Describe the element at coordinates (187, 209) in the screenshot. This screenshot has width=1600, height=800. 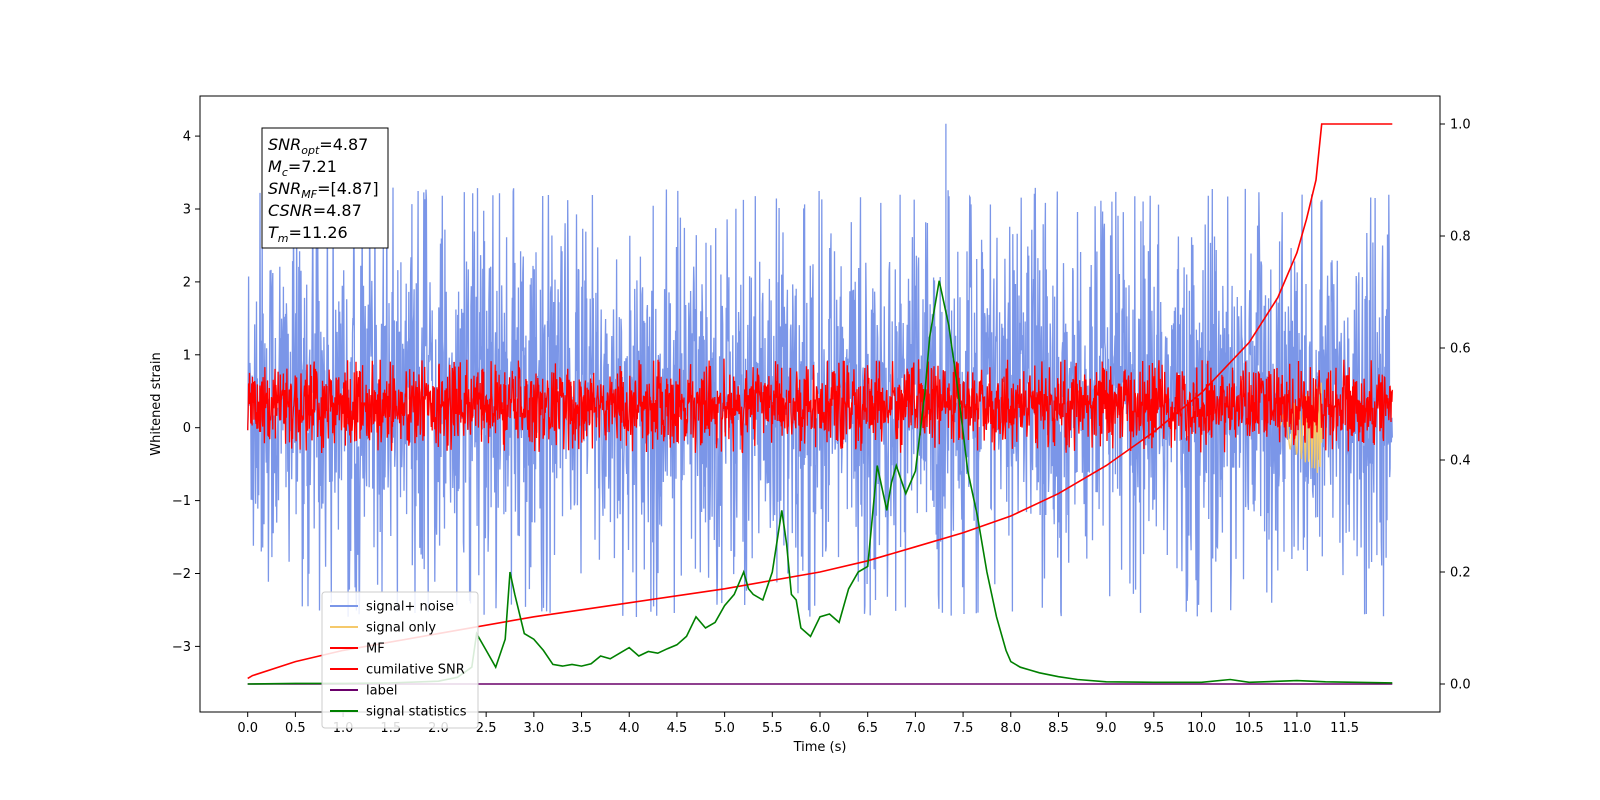
I see `y-tick-label: 3` at that location.